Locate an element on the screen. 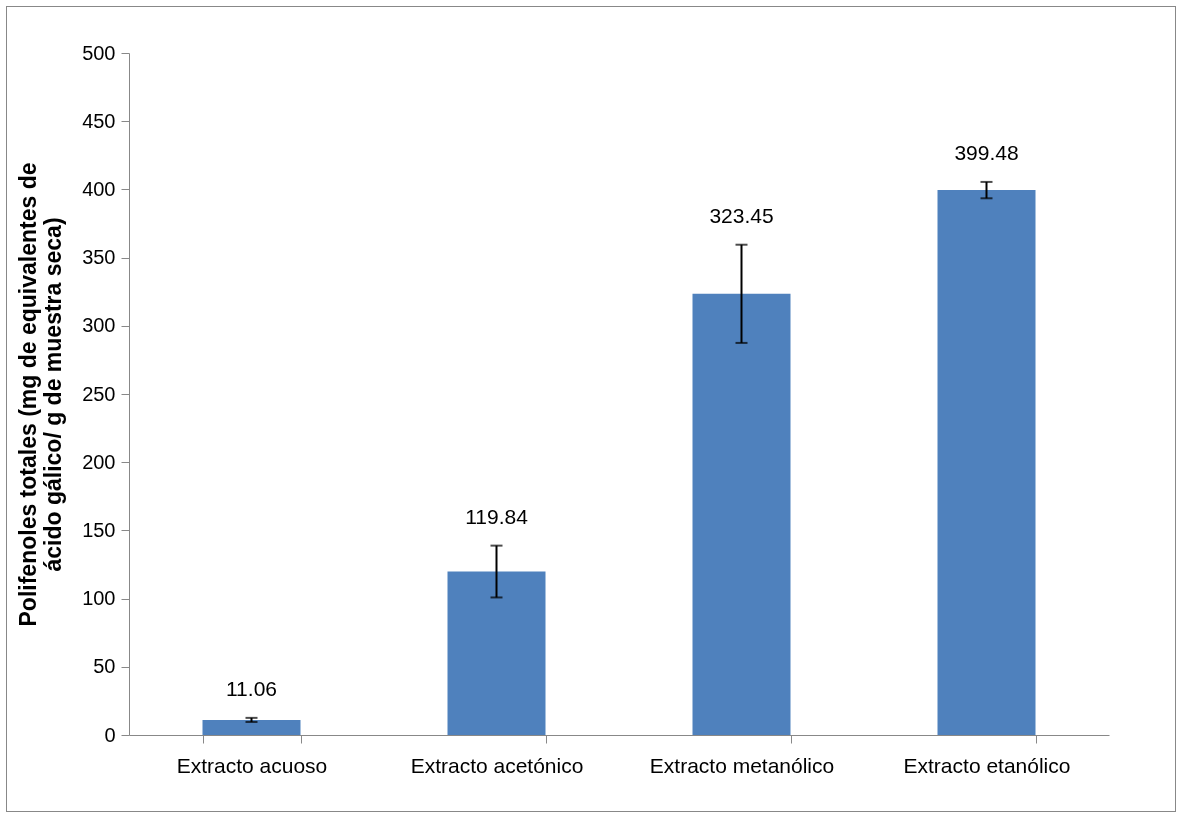 Image resolution: width=1191 pixels, height=823 pixels. y-tick-label: 0 is located at coordinates (110, 734).